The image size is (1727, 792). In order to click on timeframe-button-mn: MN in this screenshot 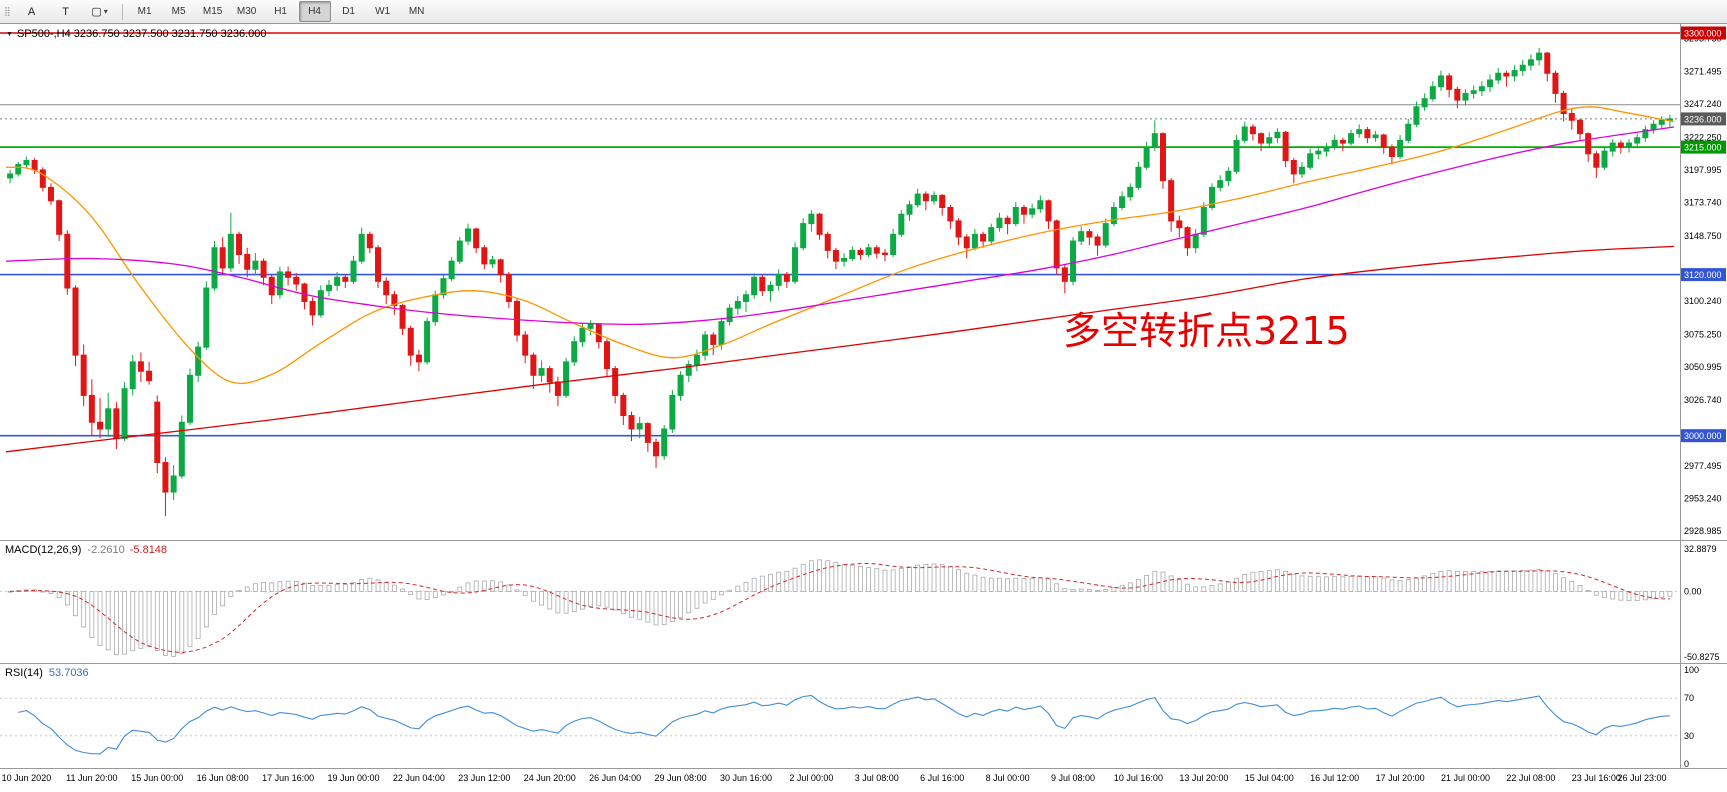, I will do `click(416, 11)`.